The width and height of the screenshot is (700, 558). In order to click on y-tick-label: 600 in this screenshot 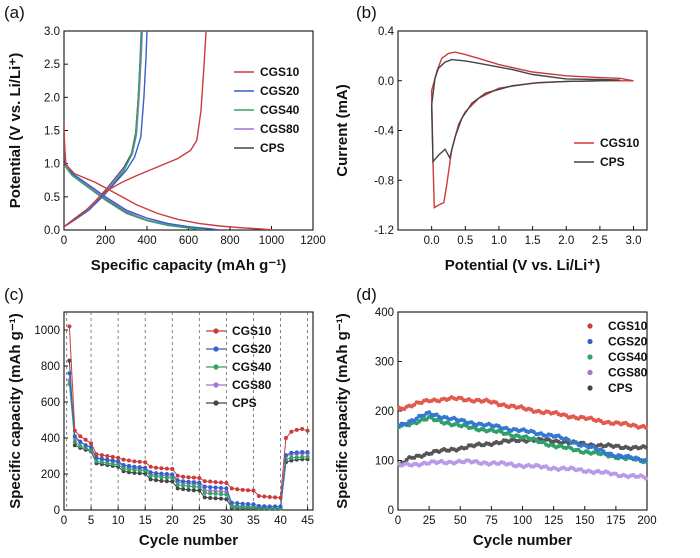, I will do `click(50, 403)`.